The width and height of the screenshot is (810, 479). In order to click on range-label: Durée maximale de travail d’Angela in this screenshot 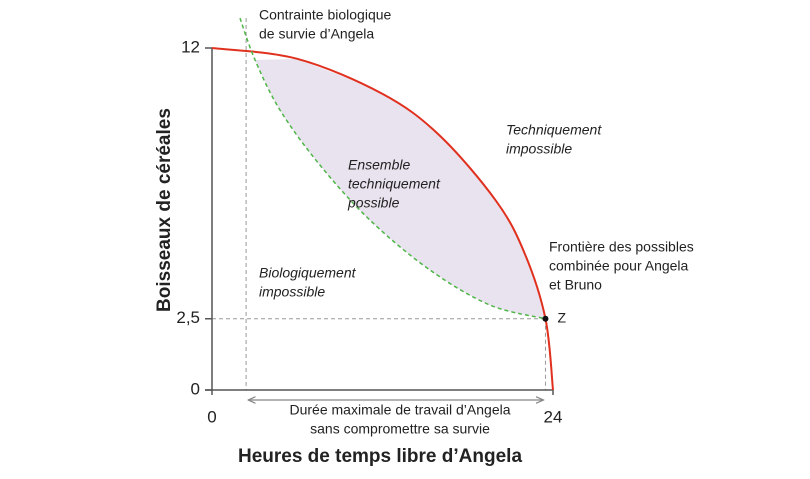, I will do `click(400, 410)`.